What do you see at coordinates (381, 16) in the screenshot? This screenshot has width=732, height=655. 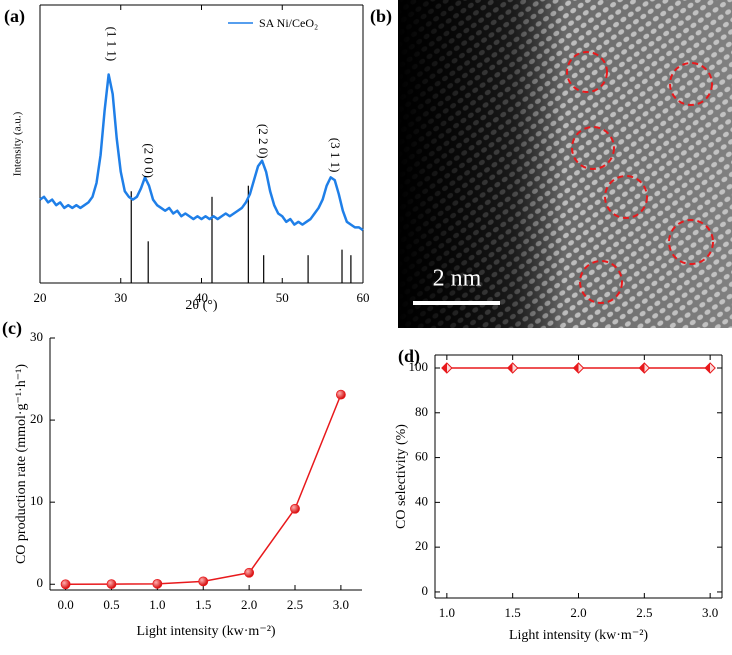 I see `panel-label: (b)` at bounding box center [381, 16].